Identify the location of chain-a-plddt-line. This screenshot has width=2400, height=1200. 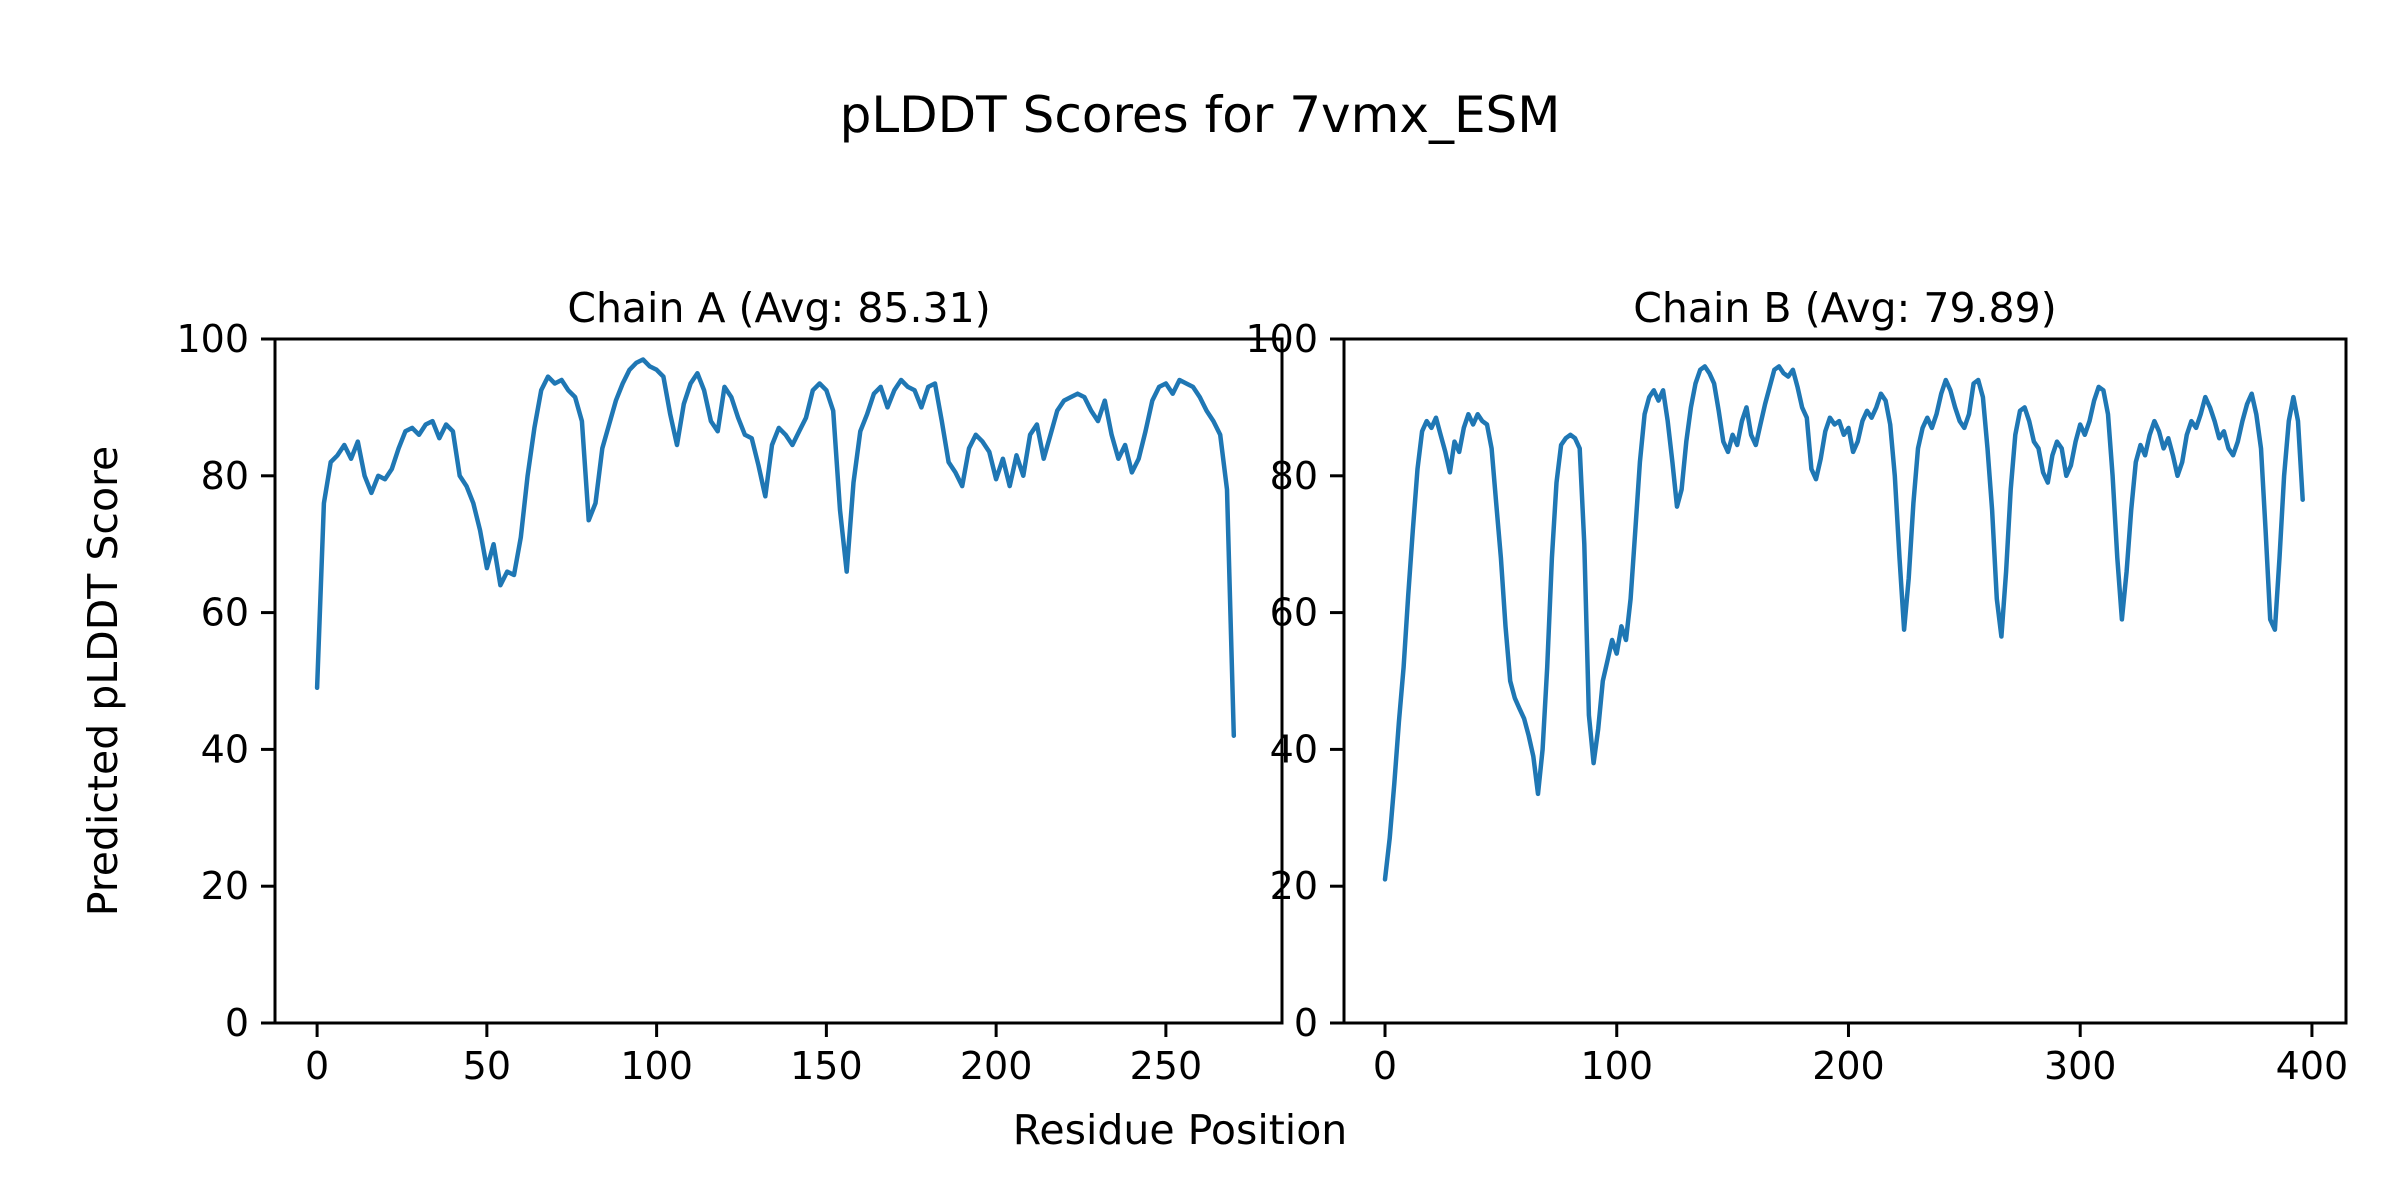
(775, 547).